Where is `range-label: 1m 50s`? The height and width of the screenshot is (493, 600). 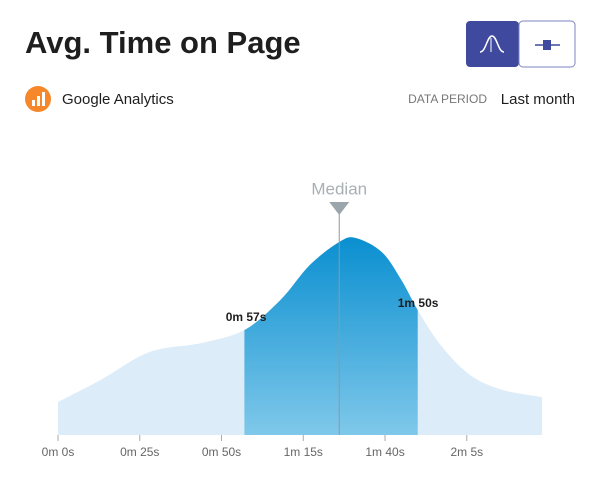
range-label: 1m 50s is located at coordinates (418, 303).